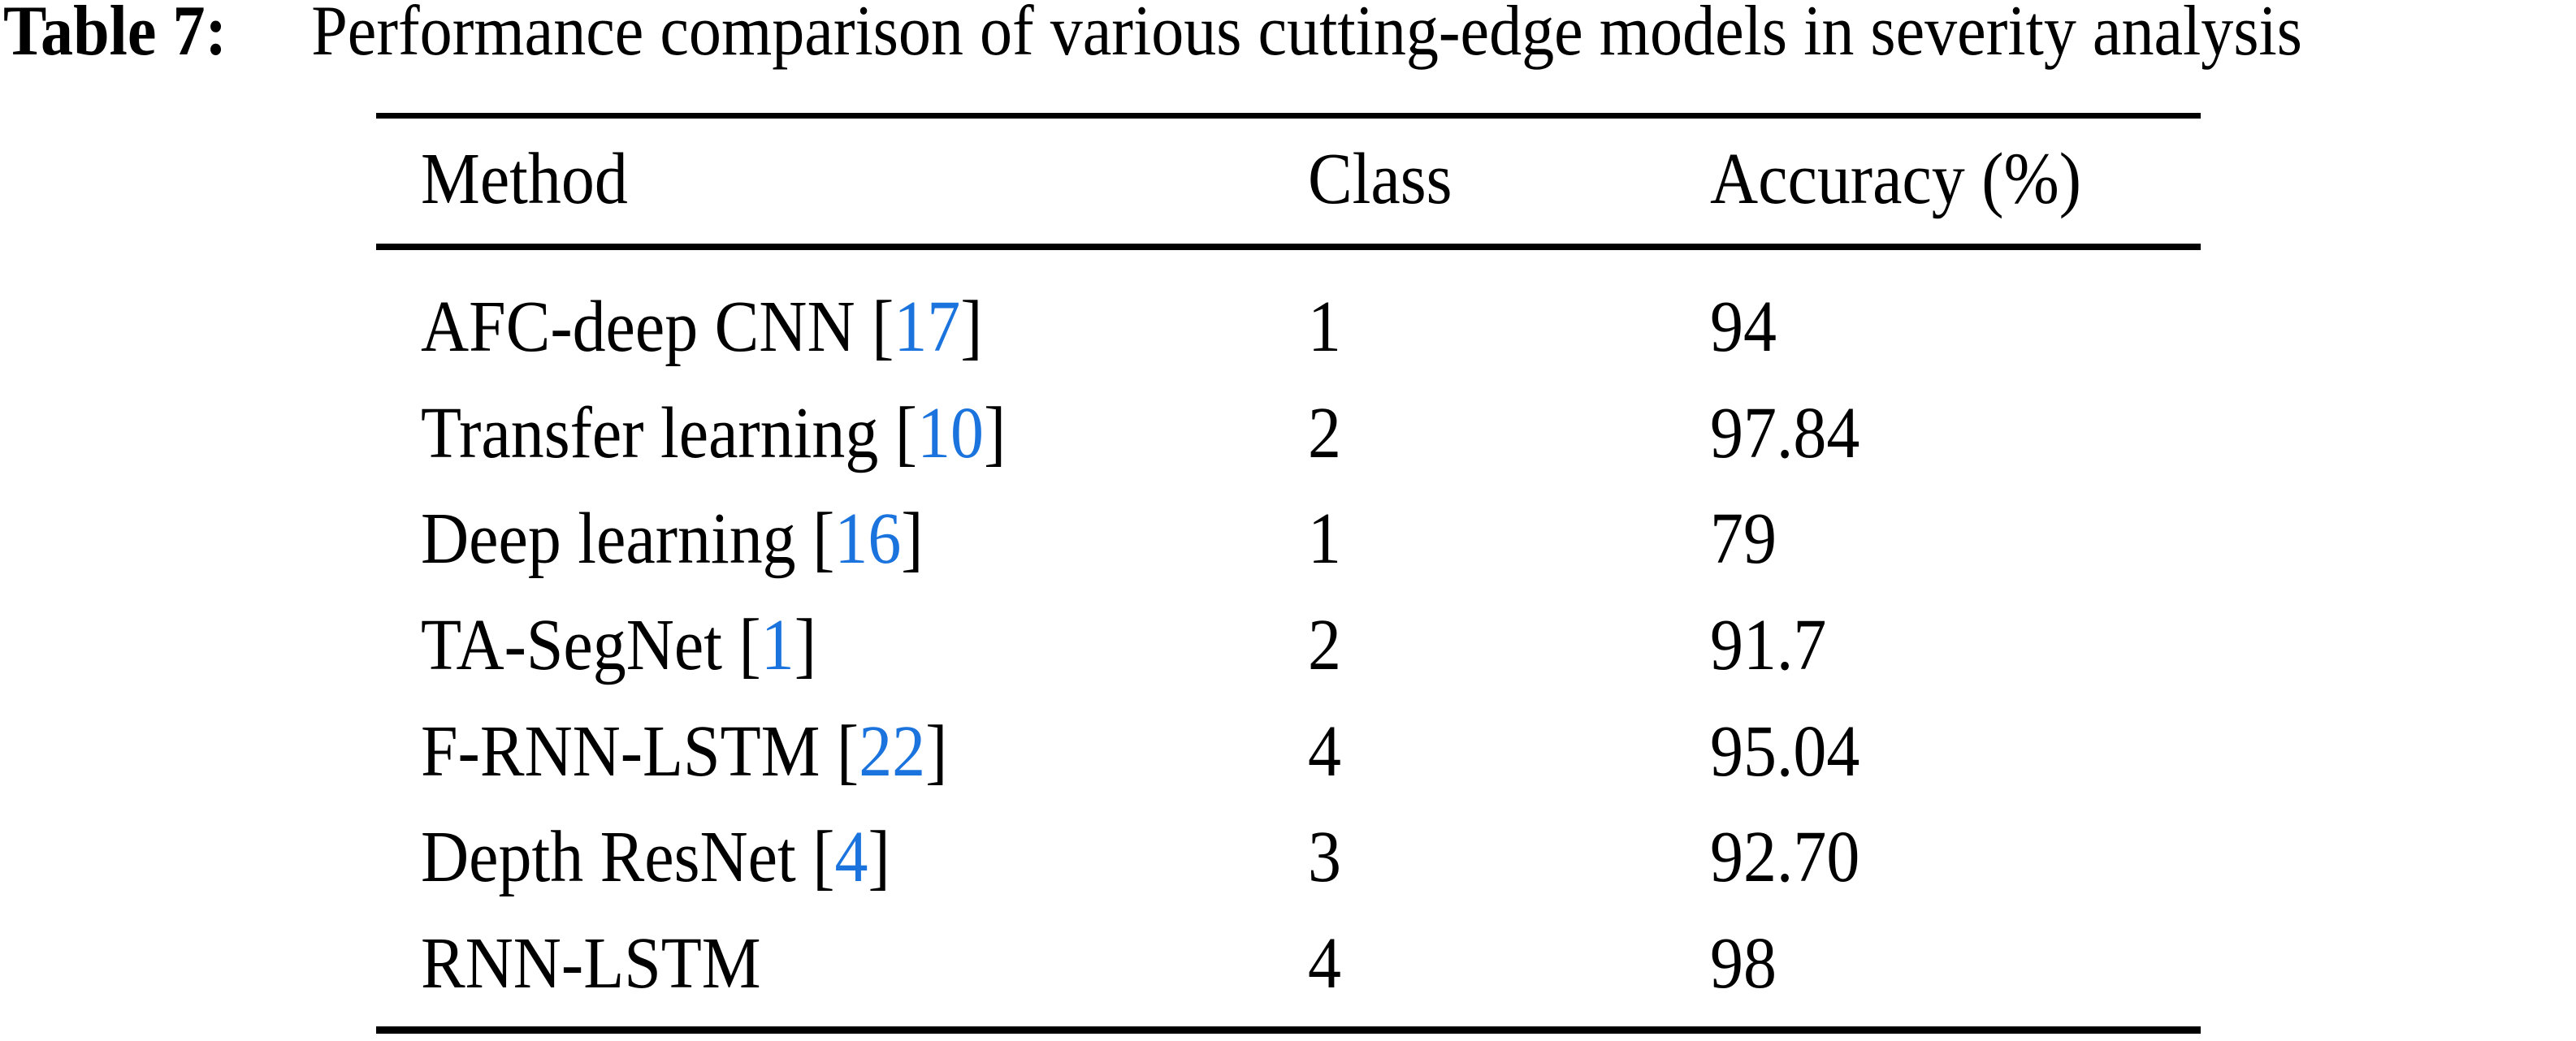 Image resolution: width=2576 pixels, height=1041 pixels. I want to click on accuracy-cell: 92.70, so click(1792, 857).